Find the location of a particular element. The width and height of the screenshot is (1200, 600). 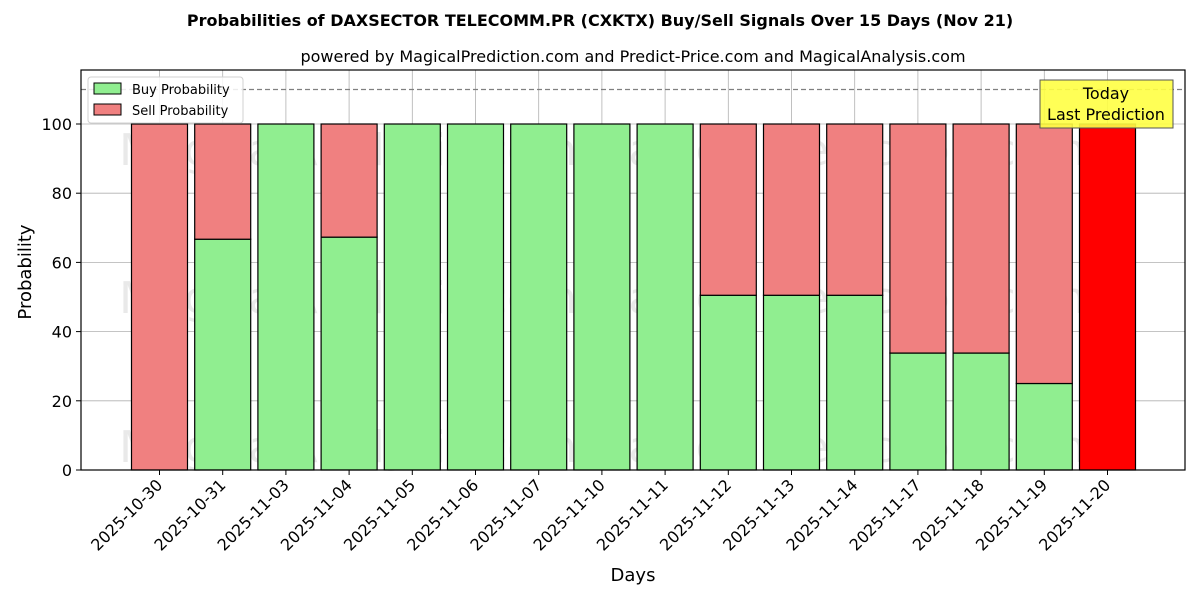

y-axis-label: Probability is located at coordinates (25, 271).